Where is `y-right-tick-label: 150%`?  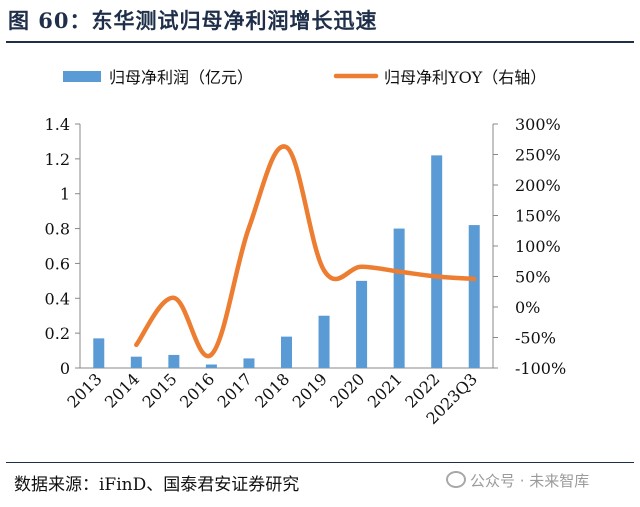
y-right-tick-label: 150% is located at coordinates (538, 216).